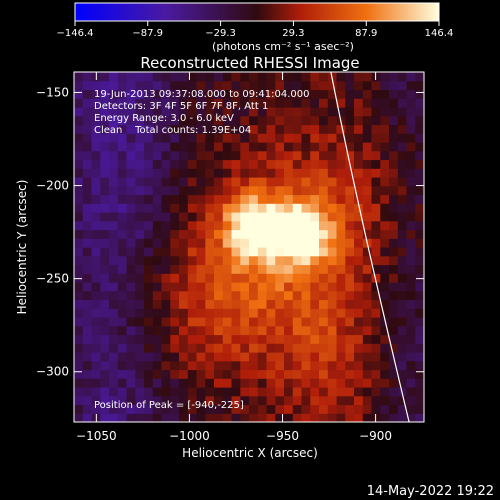  I want to click on x-tick-label: −1050, so click(96, 436).